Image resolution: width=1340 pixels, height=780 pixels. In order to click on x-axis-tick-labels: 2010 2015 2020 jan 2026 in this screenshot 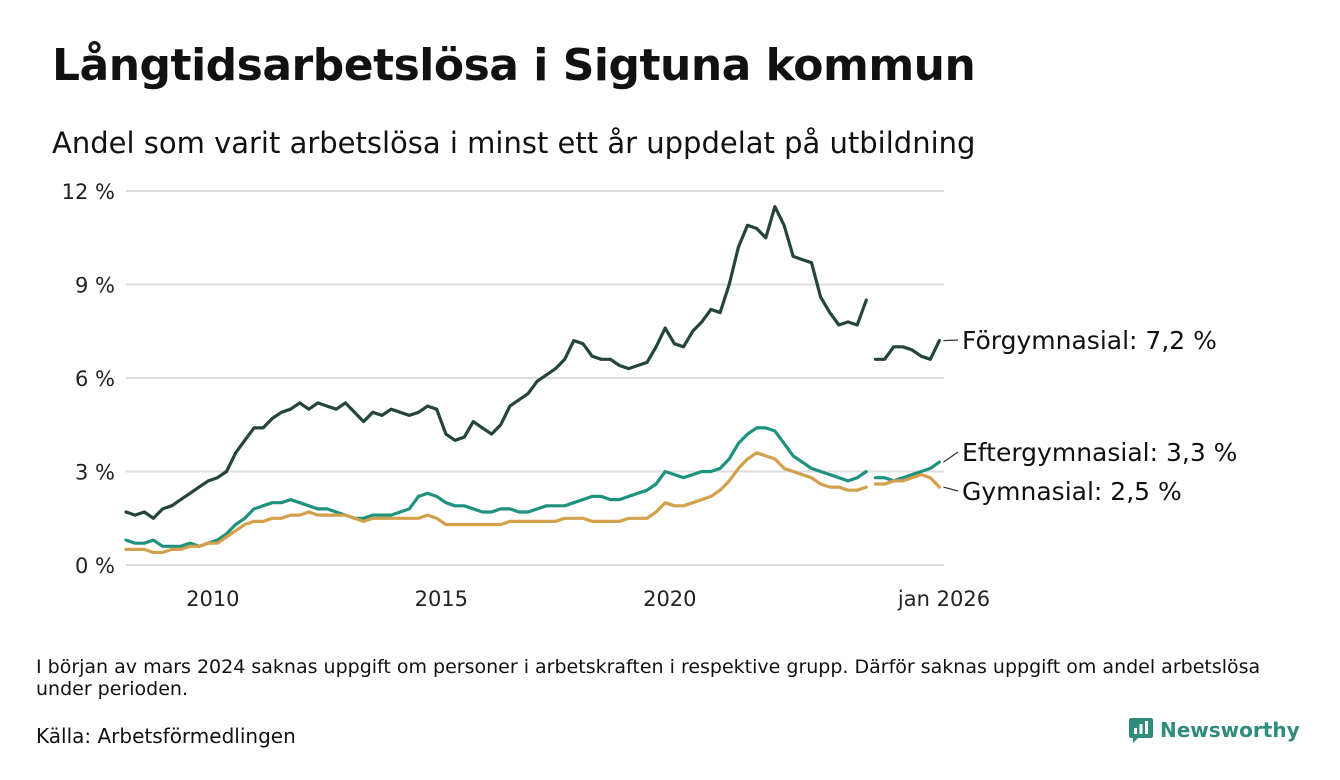, I will do `click(588, 599)`.